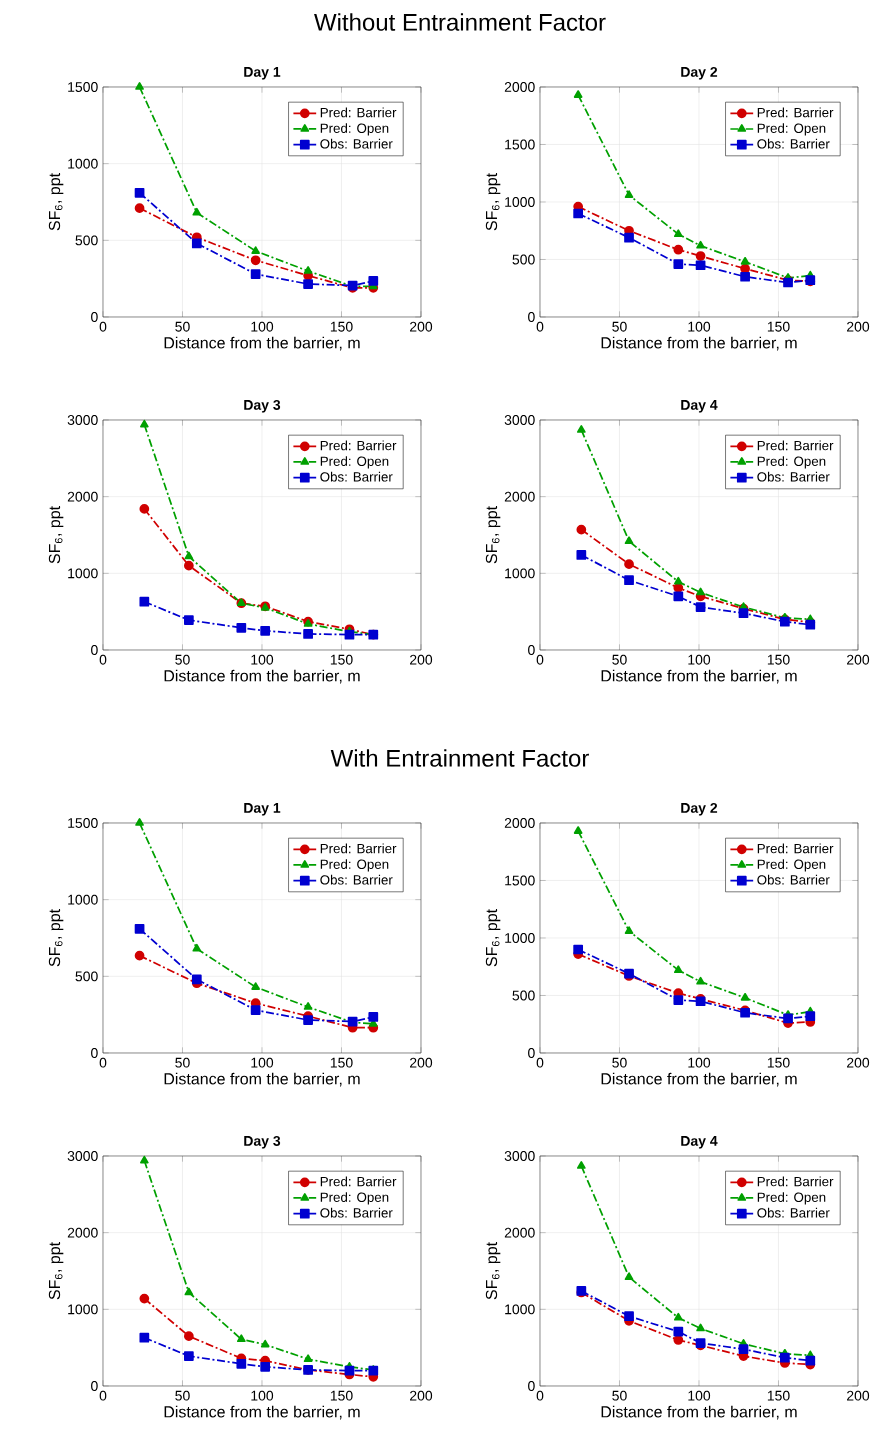  Describe the element at coordinates (460, 22) in the screenshot. I see `text: Without Entrainment Factor` at that location.